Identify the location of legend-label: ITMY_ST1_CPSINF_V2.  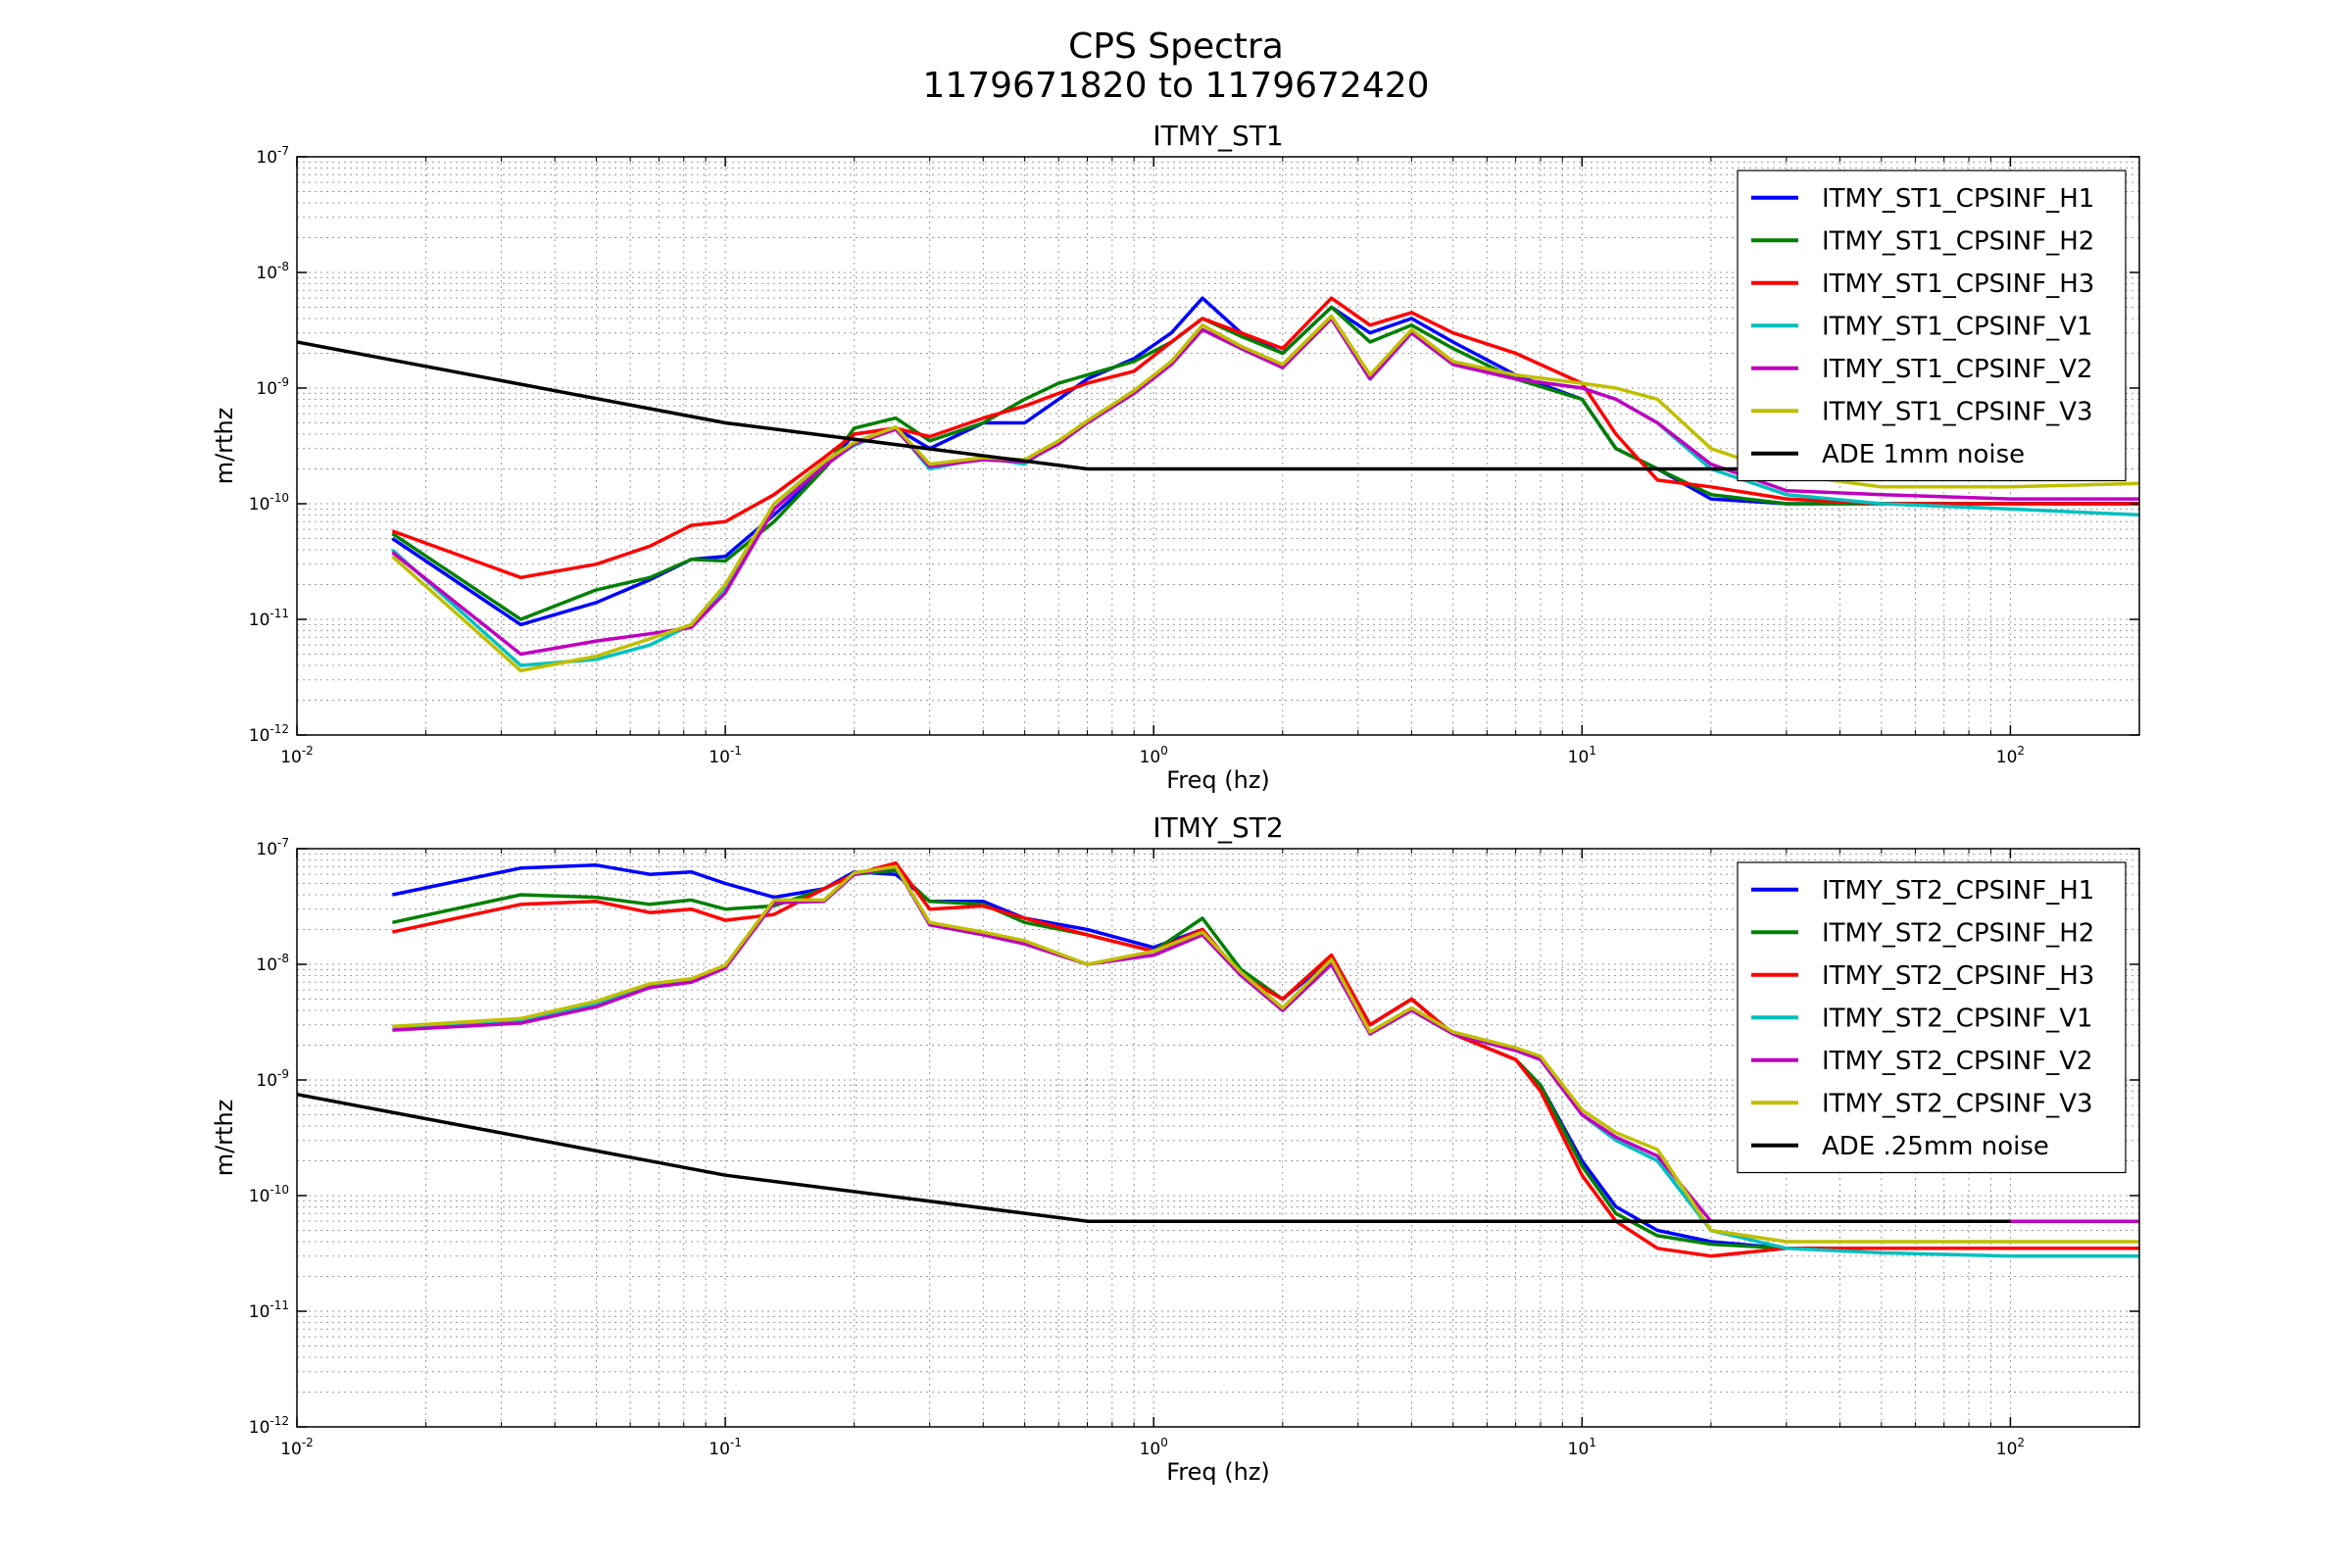
(1957, 369).